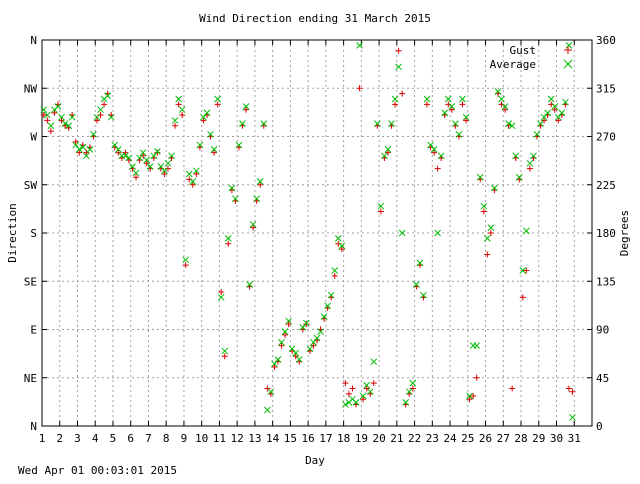 The image size is (640, 484). What do you see at coordinates (606, 233) in the screenshot?
I see `y-tick-label-right: 180` at bounding box center [606, 233].